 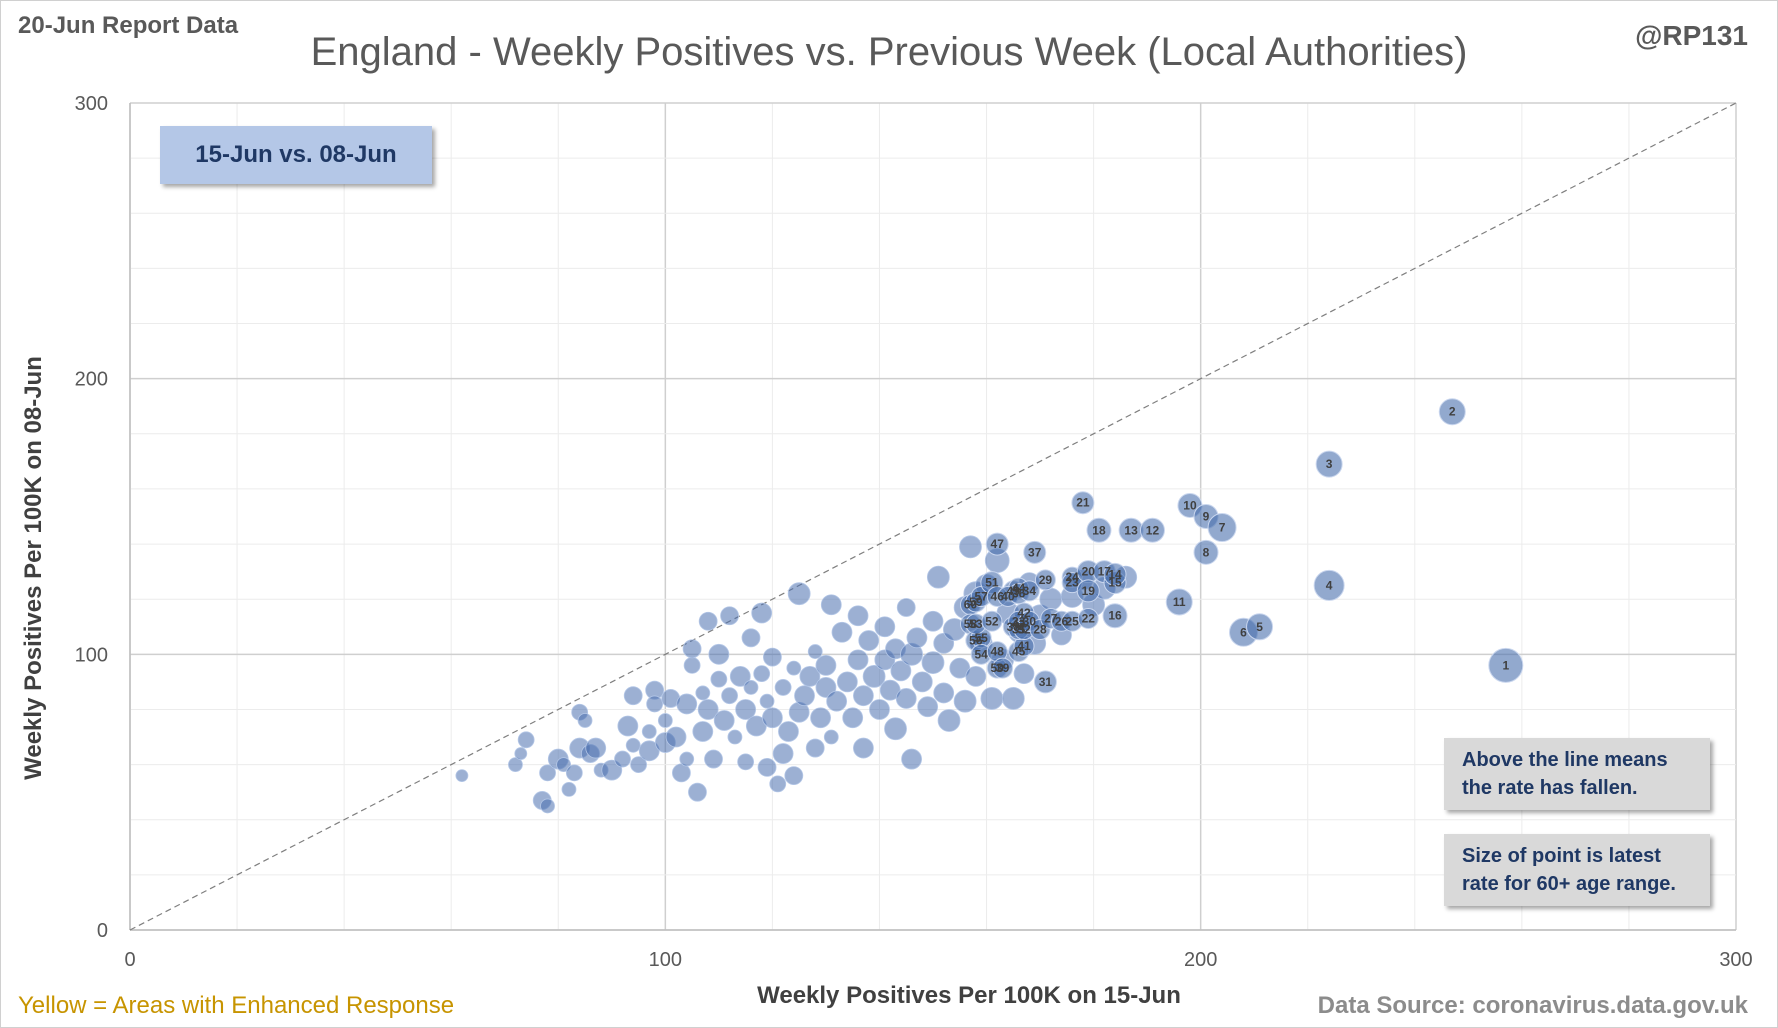 What do you see at coordinates (1051, 618) in the screenshot?
I see `bubble-label: 27` at bounding box center [1051, 618].